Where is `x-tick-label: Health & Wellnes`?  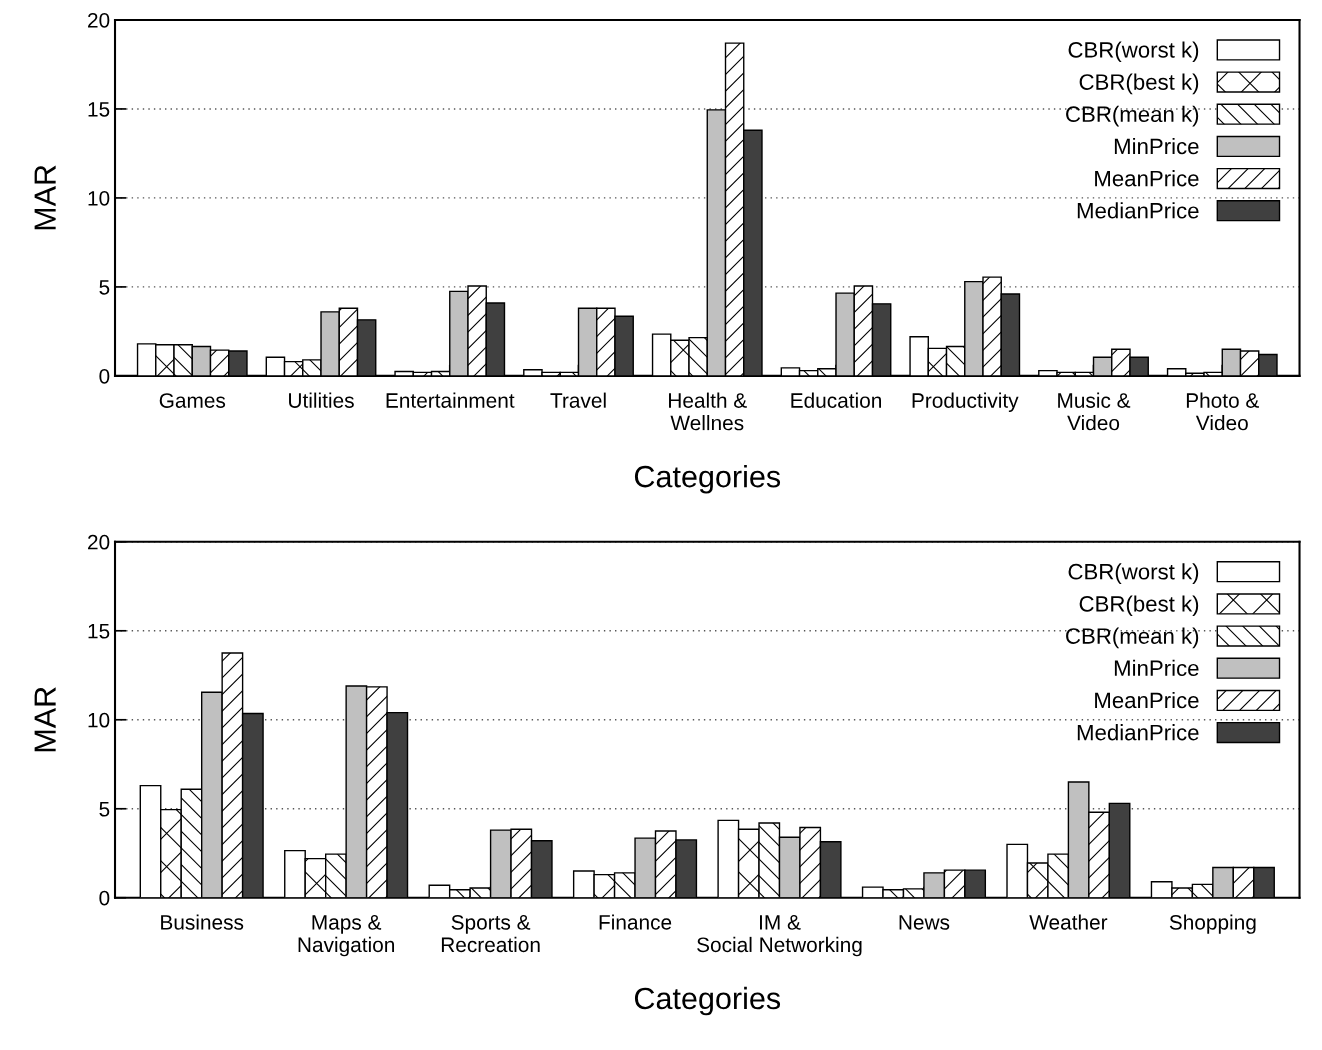 x-tick-label: Health & Wellnes is located at coordinates (708, 411).